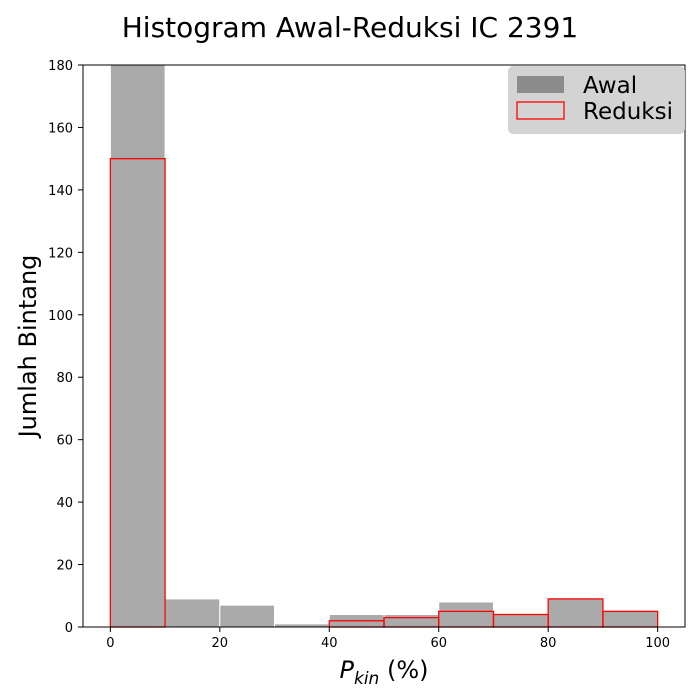 This screenshot has height=700, width=700. Describe the element at coordinates (366, 679) in the screenshot. I see `x-axis-label-subscript: kin` at that location.